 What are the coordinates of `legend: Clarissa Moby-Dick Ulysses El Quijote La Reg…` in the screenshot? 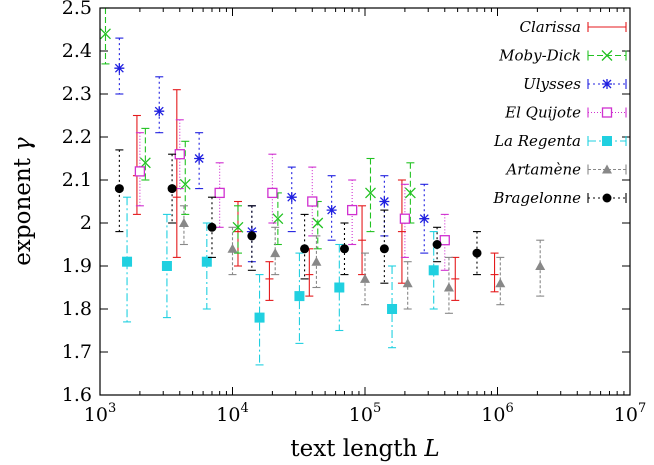 It's located at (559, 112).